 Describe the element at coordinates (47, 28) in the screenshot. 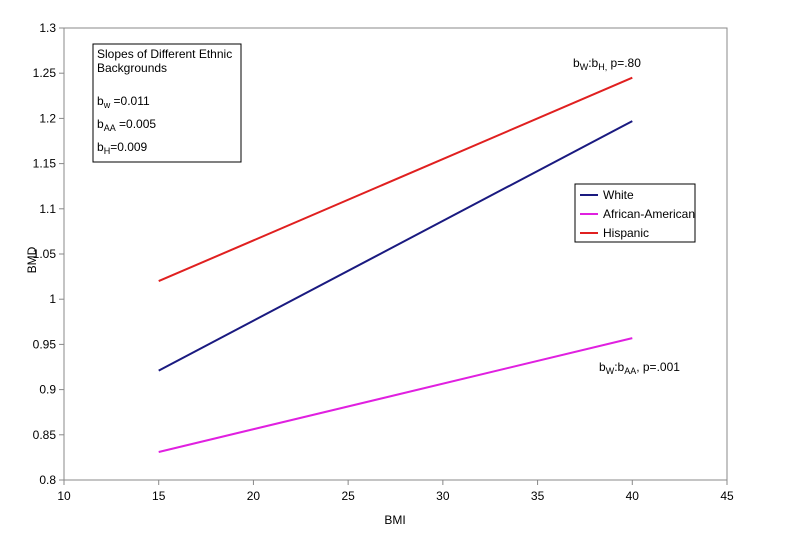

I see `y-tick-label: 1.3` at that location.